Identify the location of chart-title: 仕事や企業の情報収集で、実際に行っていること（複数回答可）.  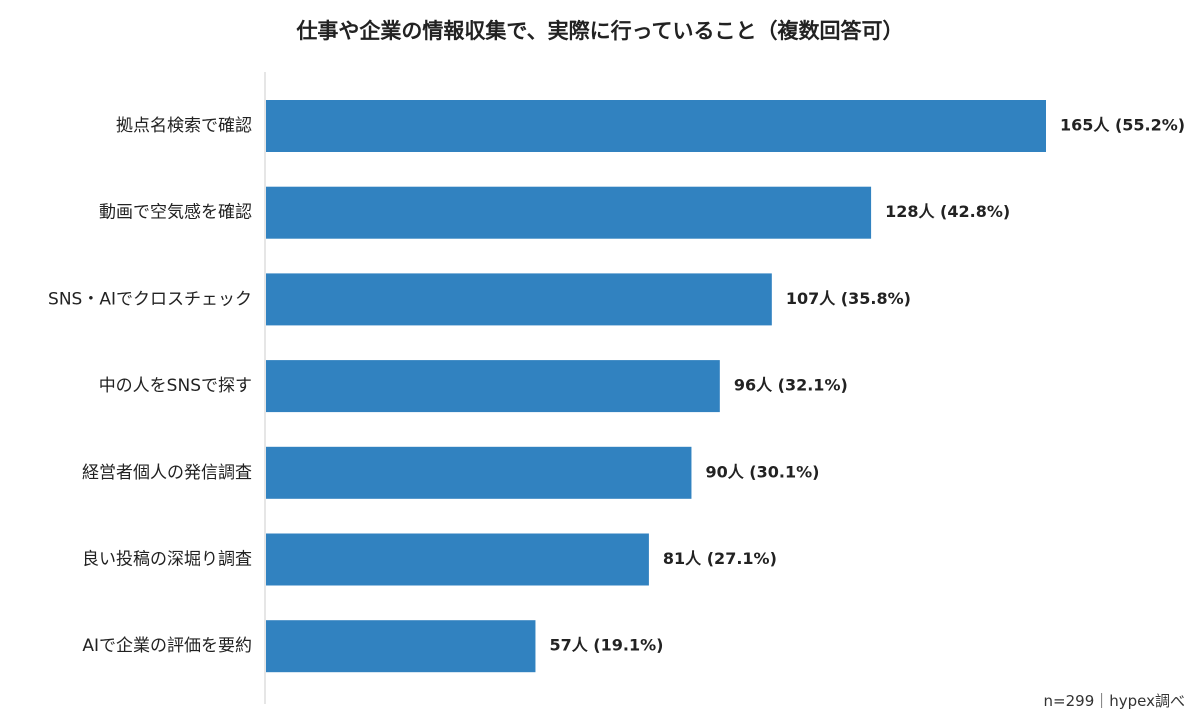
(599, 31).